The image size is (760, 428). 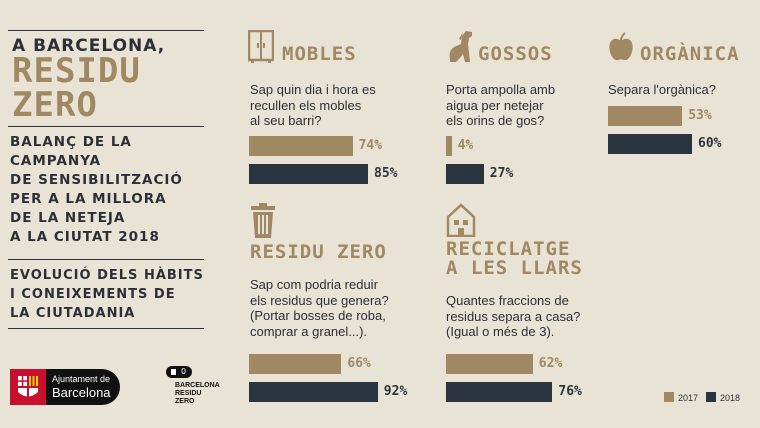 What do you see at coordinates (318, 252) in the screenshot?
I see `title-residu-zero: RESIDU ZERO` at bounding box center [318, 252].